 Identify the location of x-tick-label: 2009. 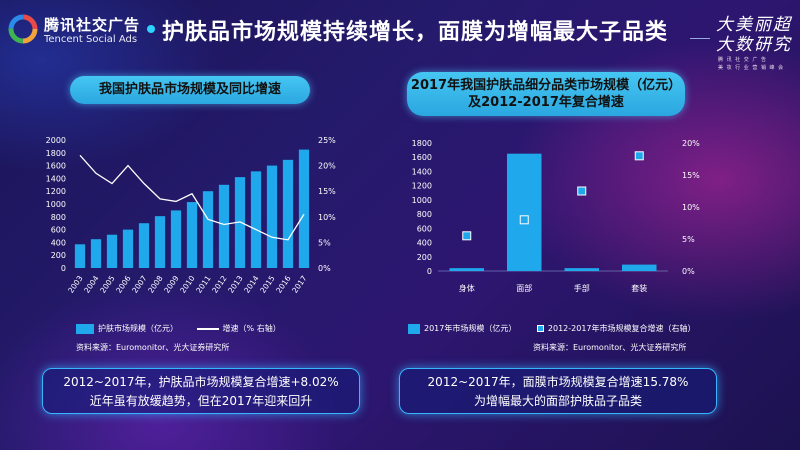
(171, 284).